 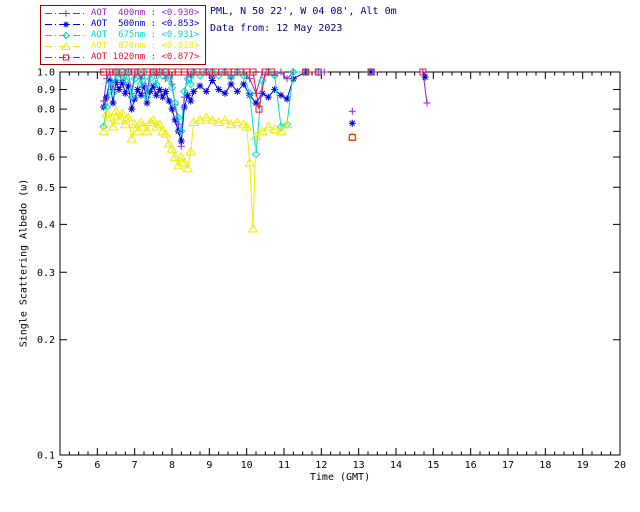 What do you see at coordinates (145, 24) in the screenshot?
I see `legend-label: AOT 500nm : <0.853>` at bounding box center [145, 24].